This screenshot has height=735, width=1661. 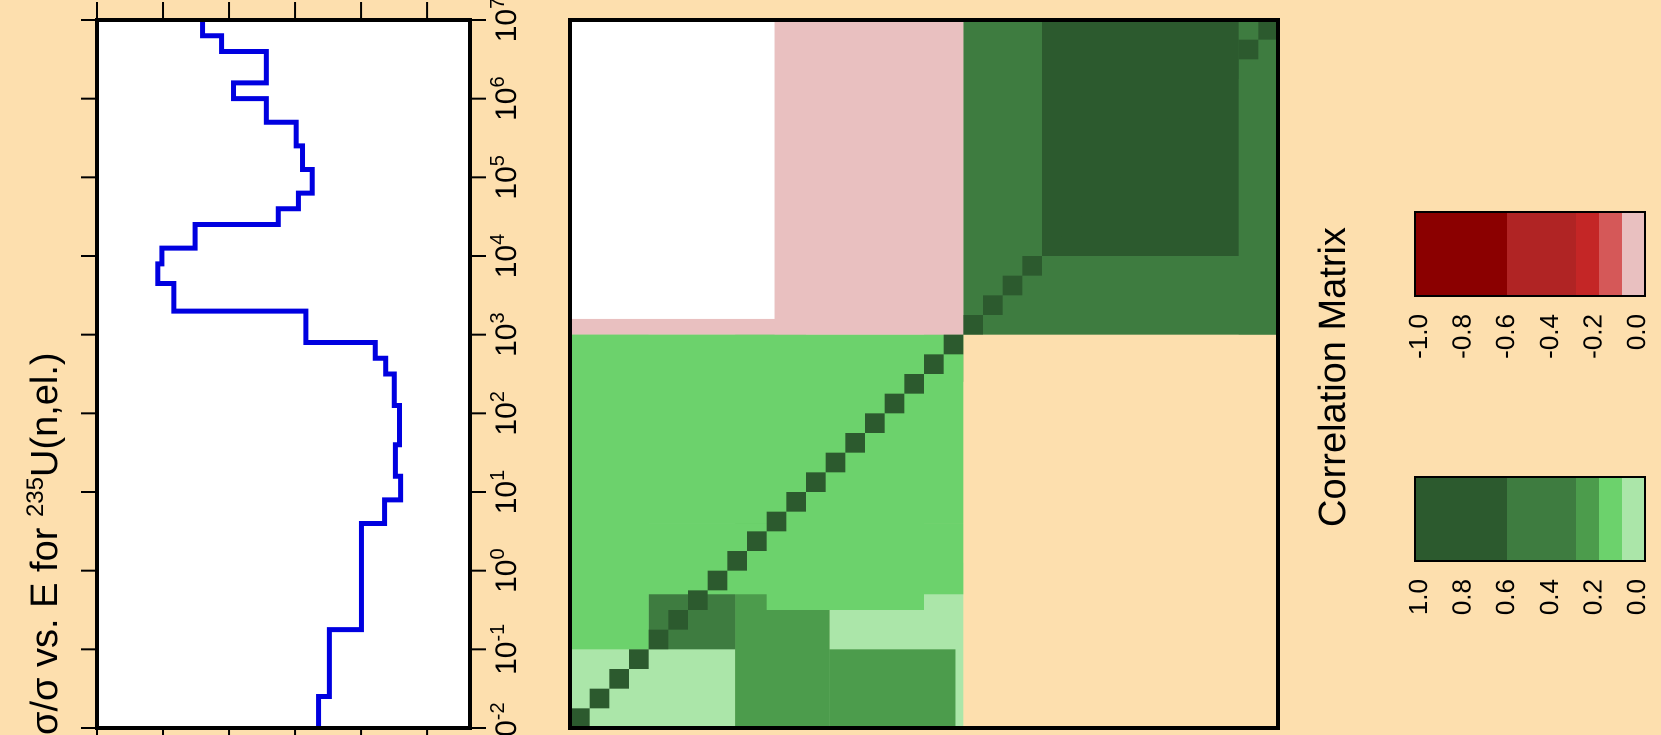 I want to click on tick-exponent: 3, so click(x=498, y=317).